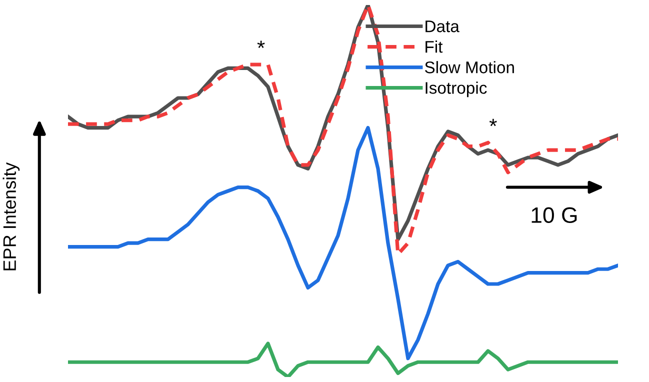 This screenshot has width=649, height=382. Describe the element at coordinates (443, 26) in the screenshot. I see `legend-label: Data` at that location.